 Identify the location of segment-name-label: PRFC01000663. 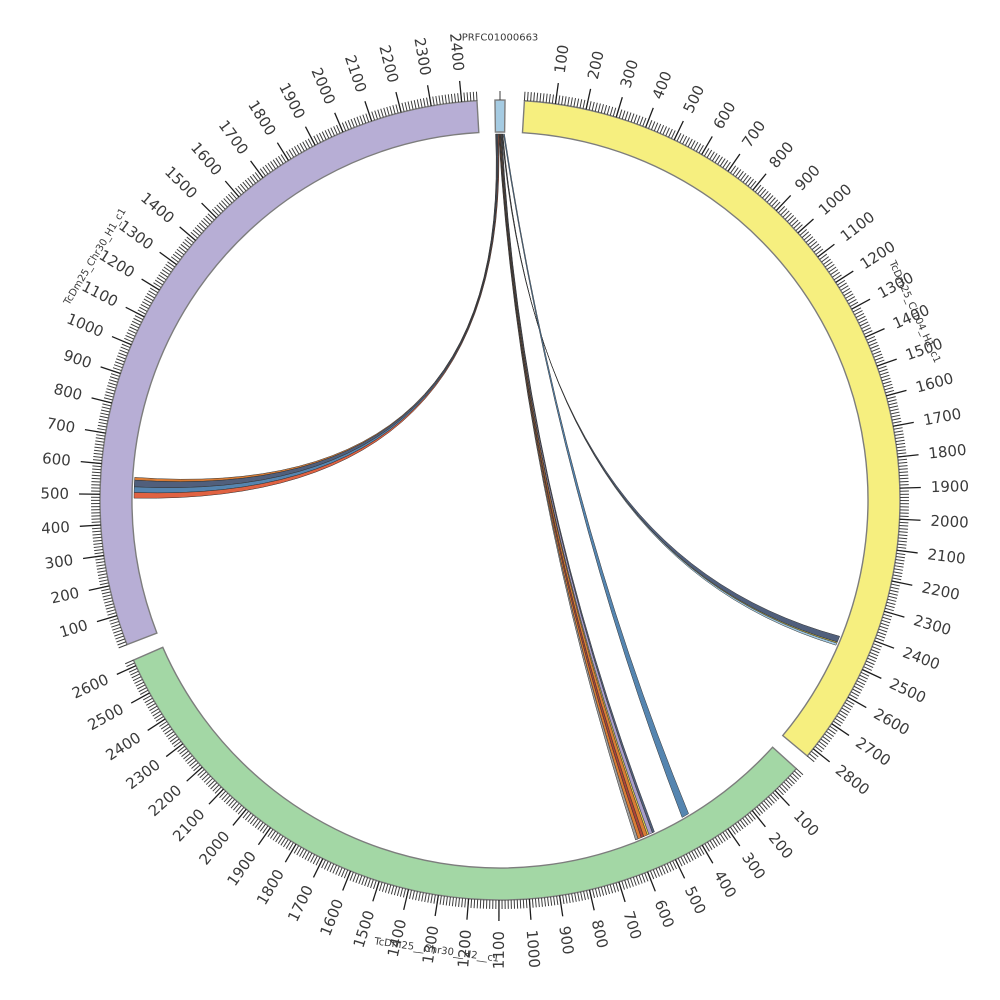
(500, 38).